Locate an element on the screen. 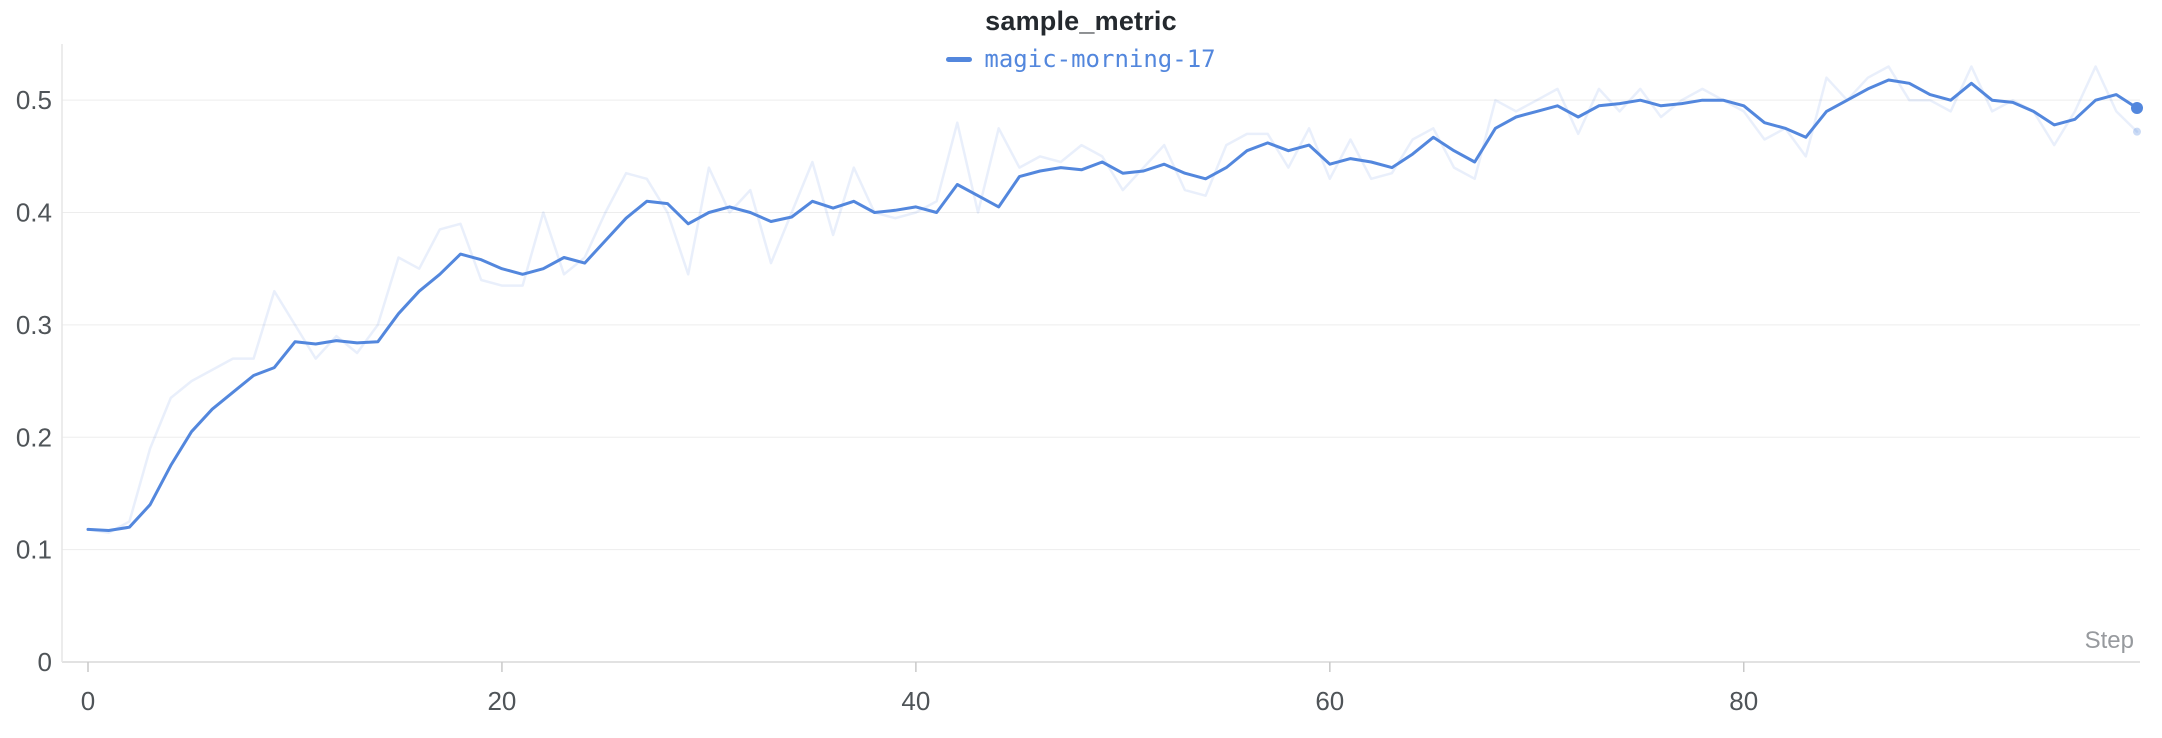 The height and width of the screenshot is (738, 2162). y-tick-label: 0.1 is located at coordinates (34, 550).